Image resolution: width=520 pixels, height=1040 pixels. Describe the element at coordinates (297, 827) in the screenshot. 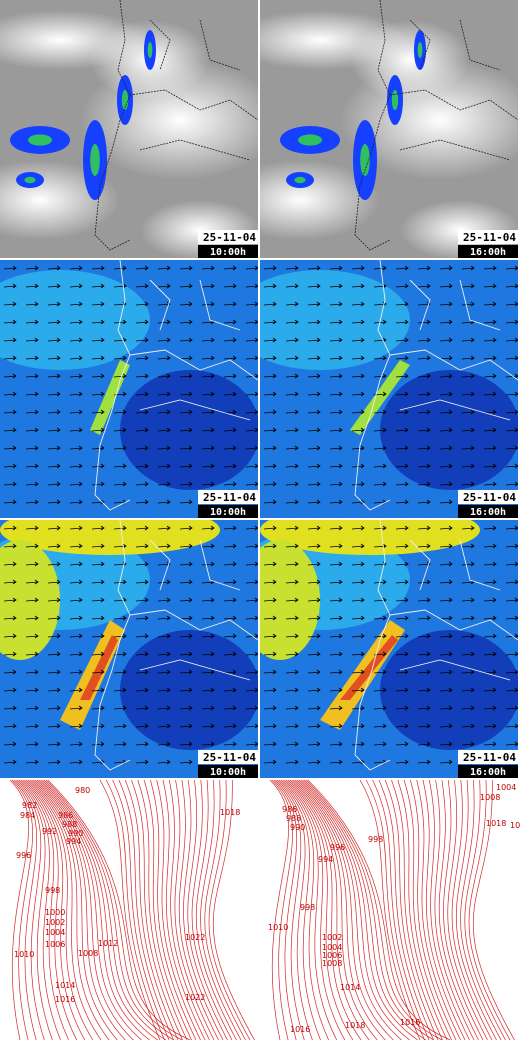

I see `isobar-label: 990` at that location.